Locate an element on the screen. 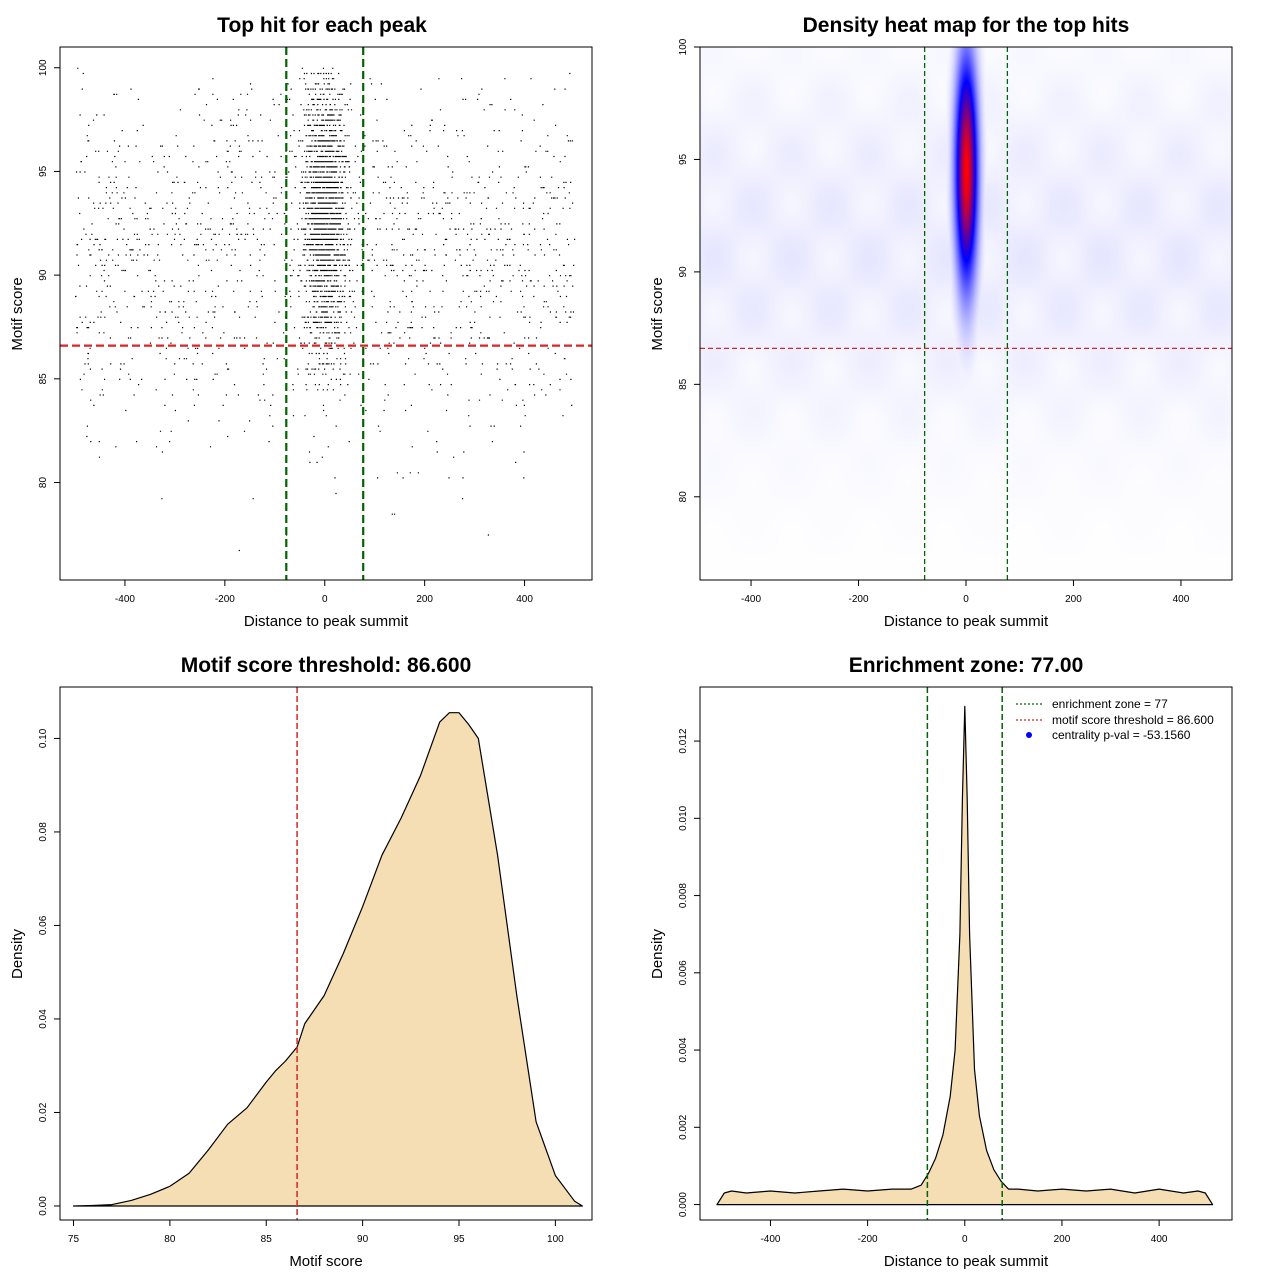  legend-centrality-label: centrality p-val = -53.1560 is located at coordinates (1121, 735).